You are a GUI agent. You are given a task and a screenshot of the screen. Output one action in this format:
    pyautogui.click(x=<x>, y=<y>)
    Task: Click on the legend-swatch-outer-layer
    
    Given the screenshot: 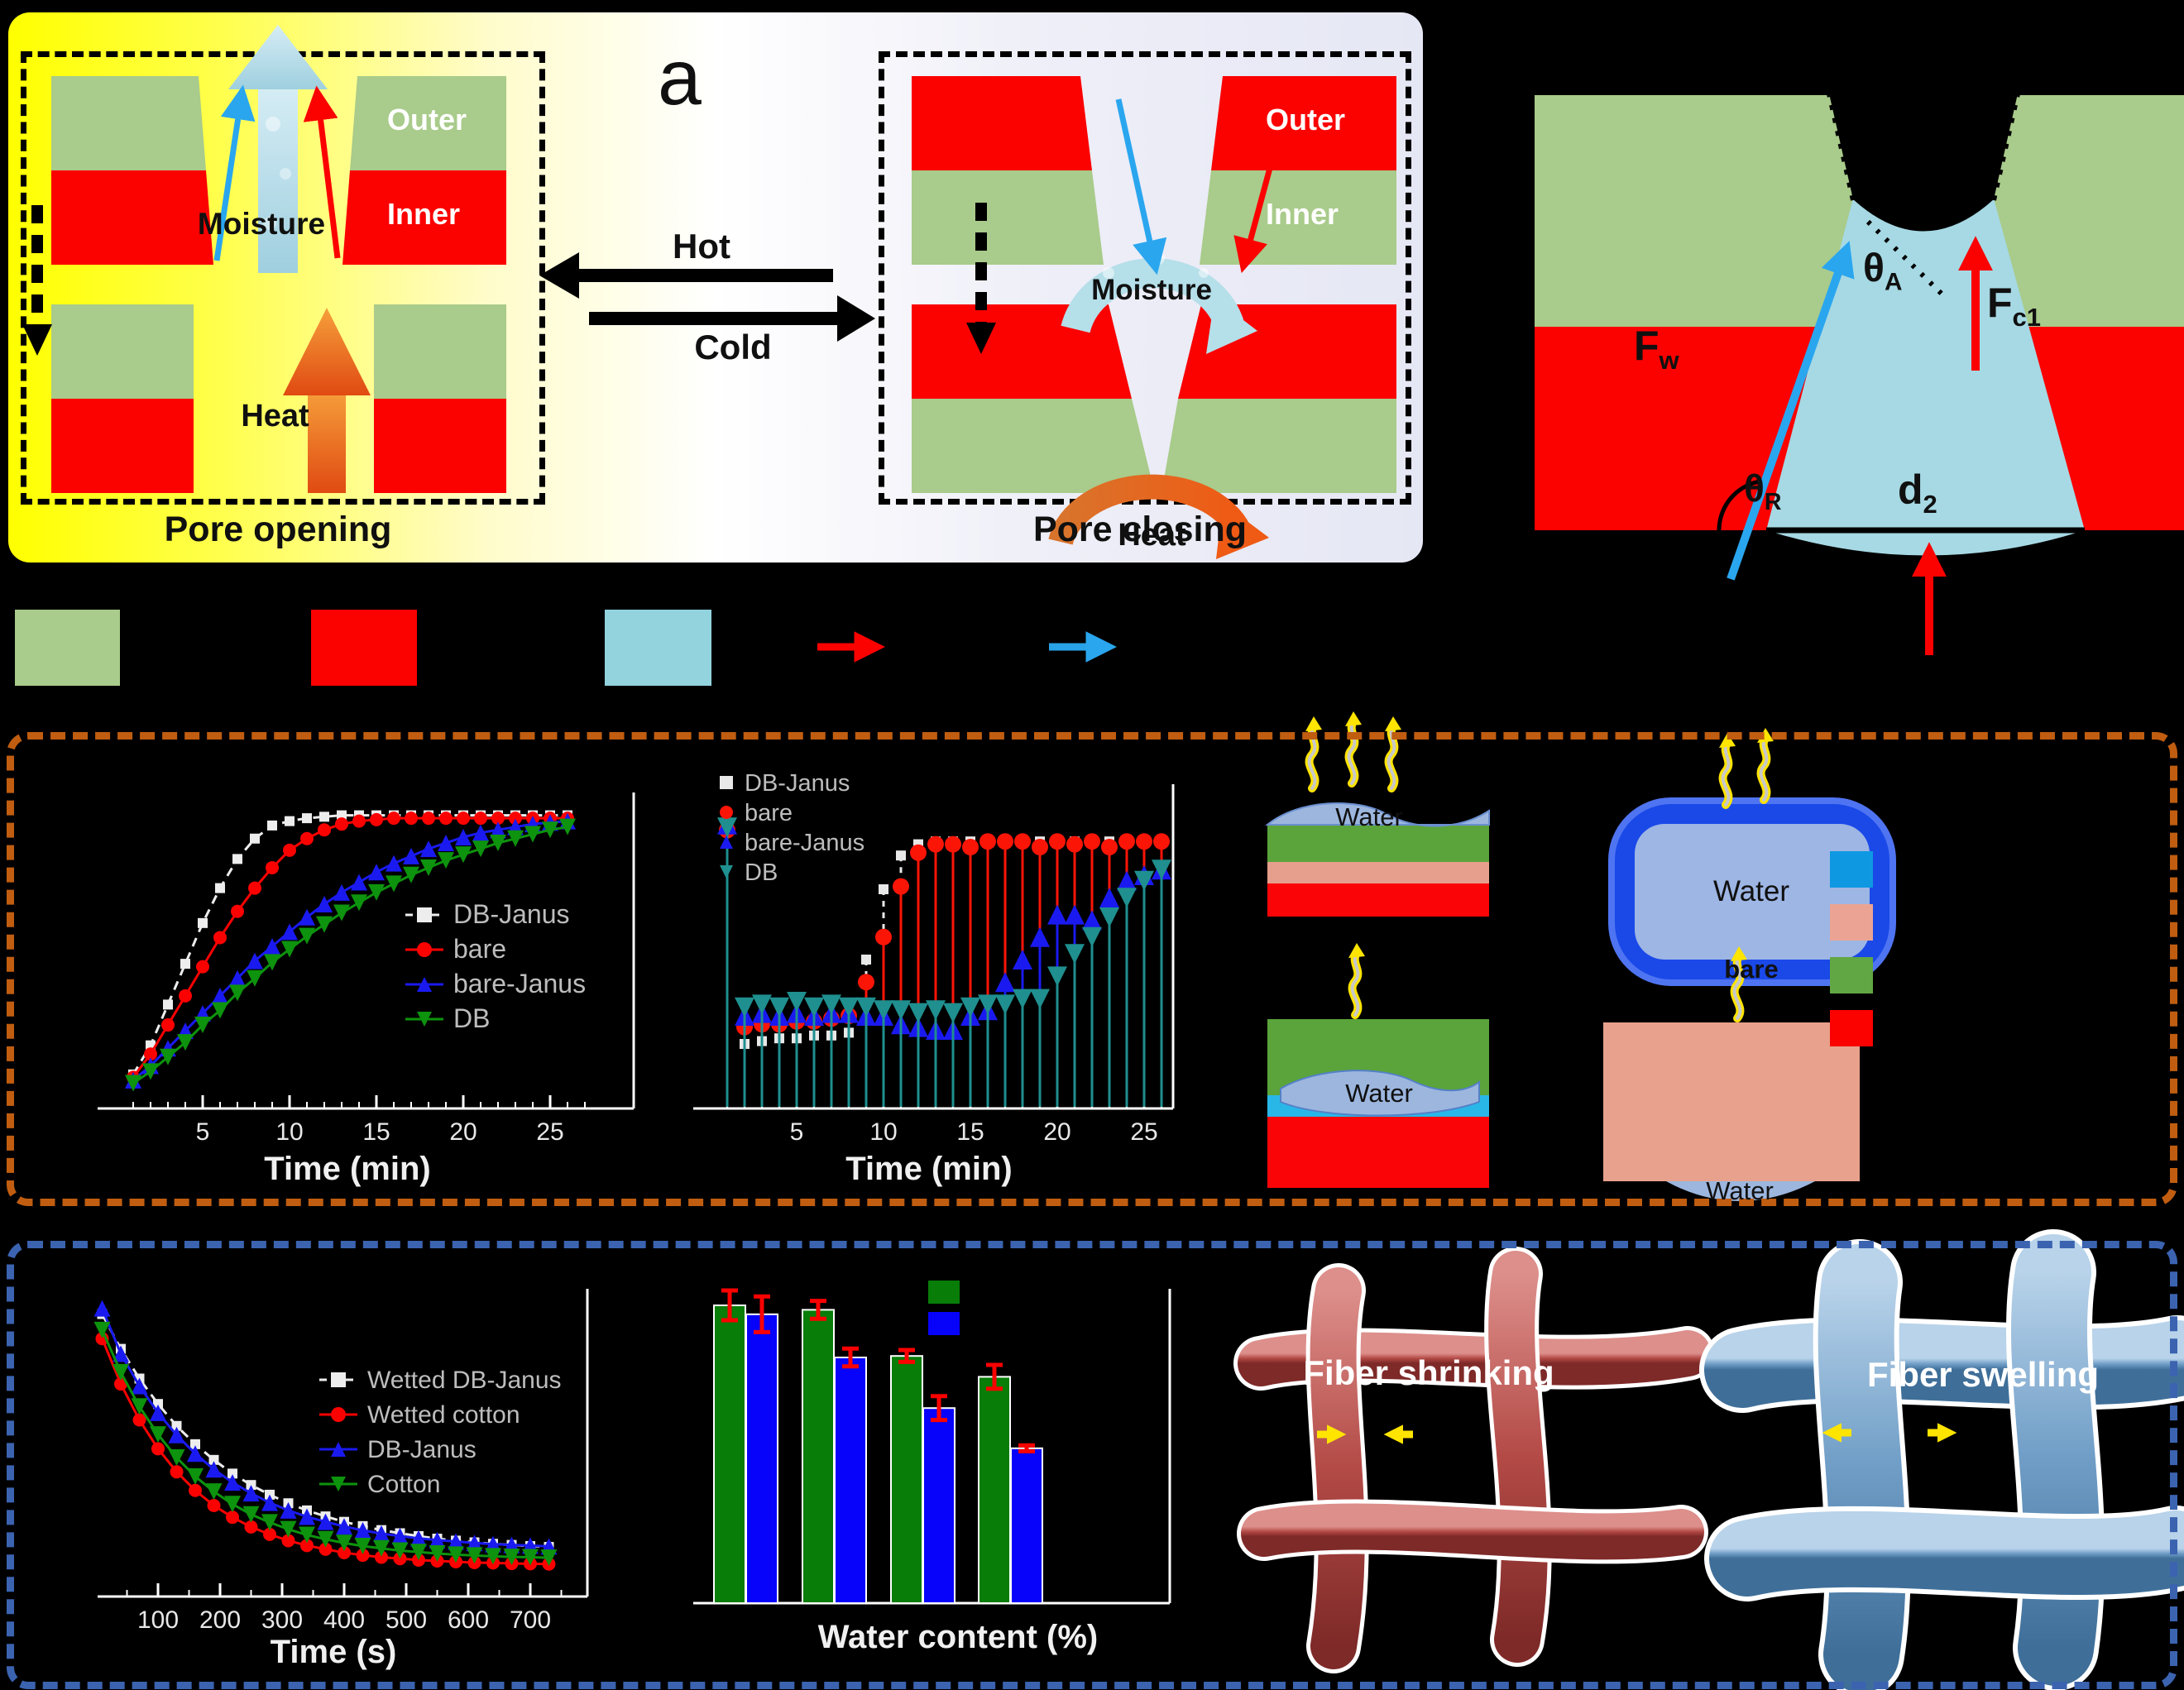 What is the action you would take?
    pyautogui.click(x=67, y=648)
    